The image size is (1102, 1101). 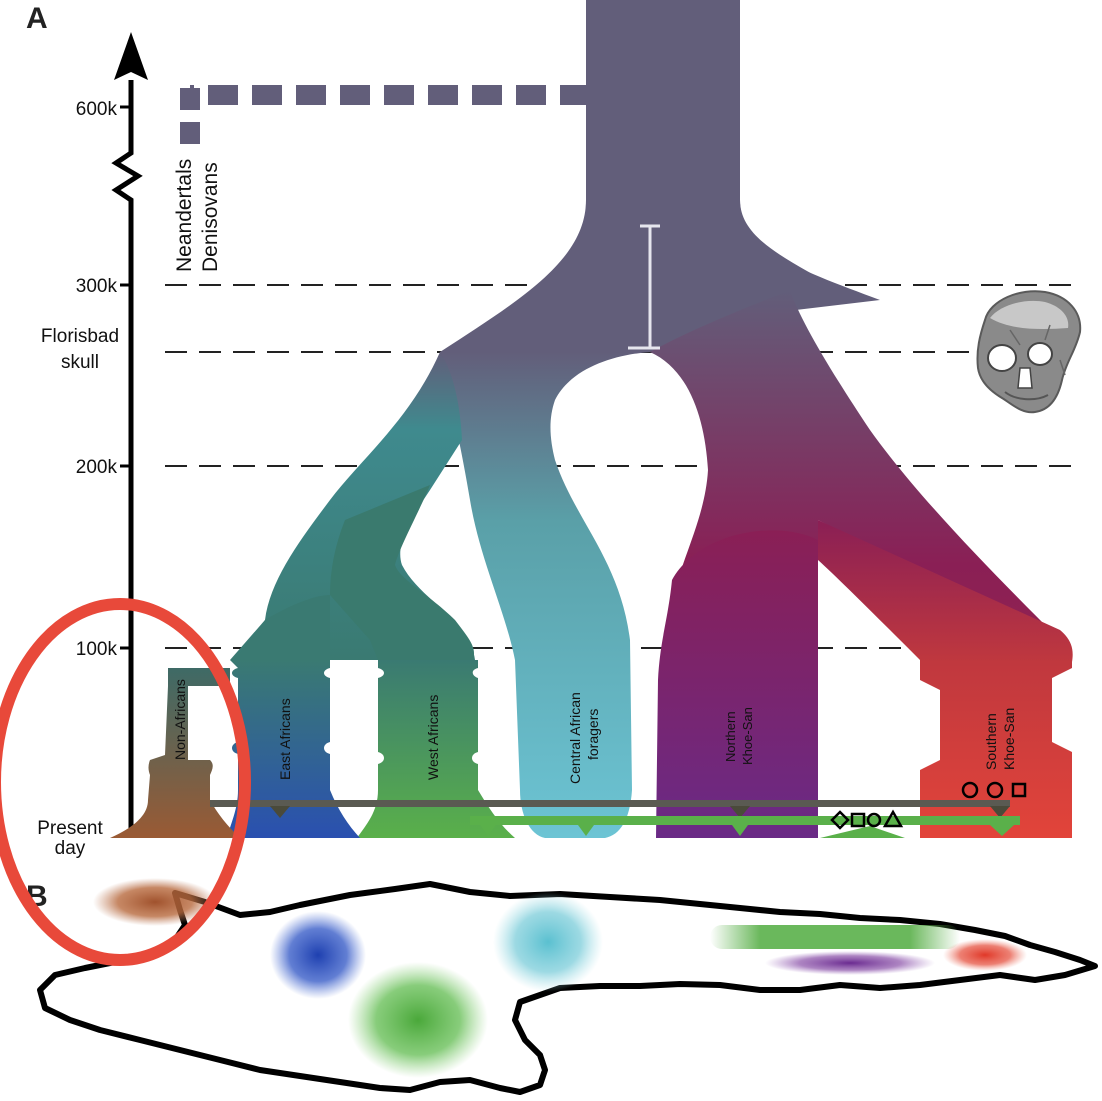 I want to click on admixture-lines, so click(x=615, y=819).